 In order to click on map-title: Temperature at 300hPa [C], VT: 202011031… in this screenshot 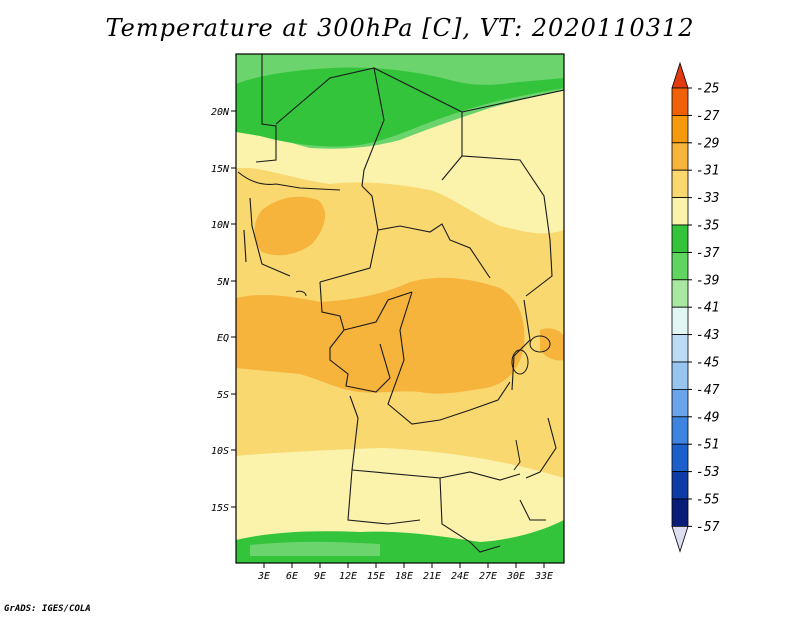, I will do `click(400, 28)`.